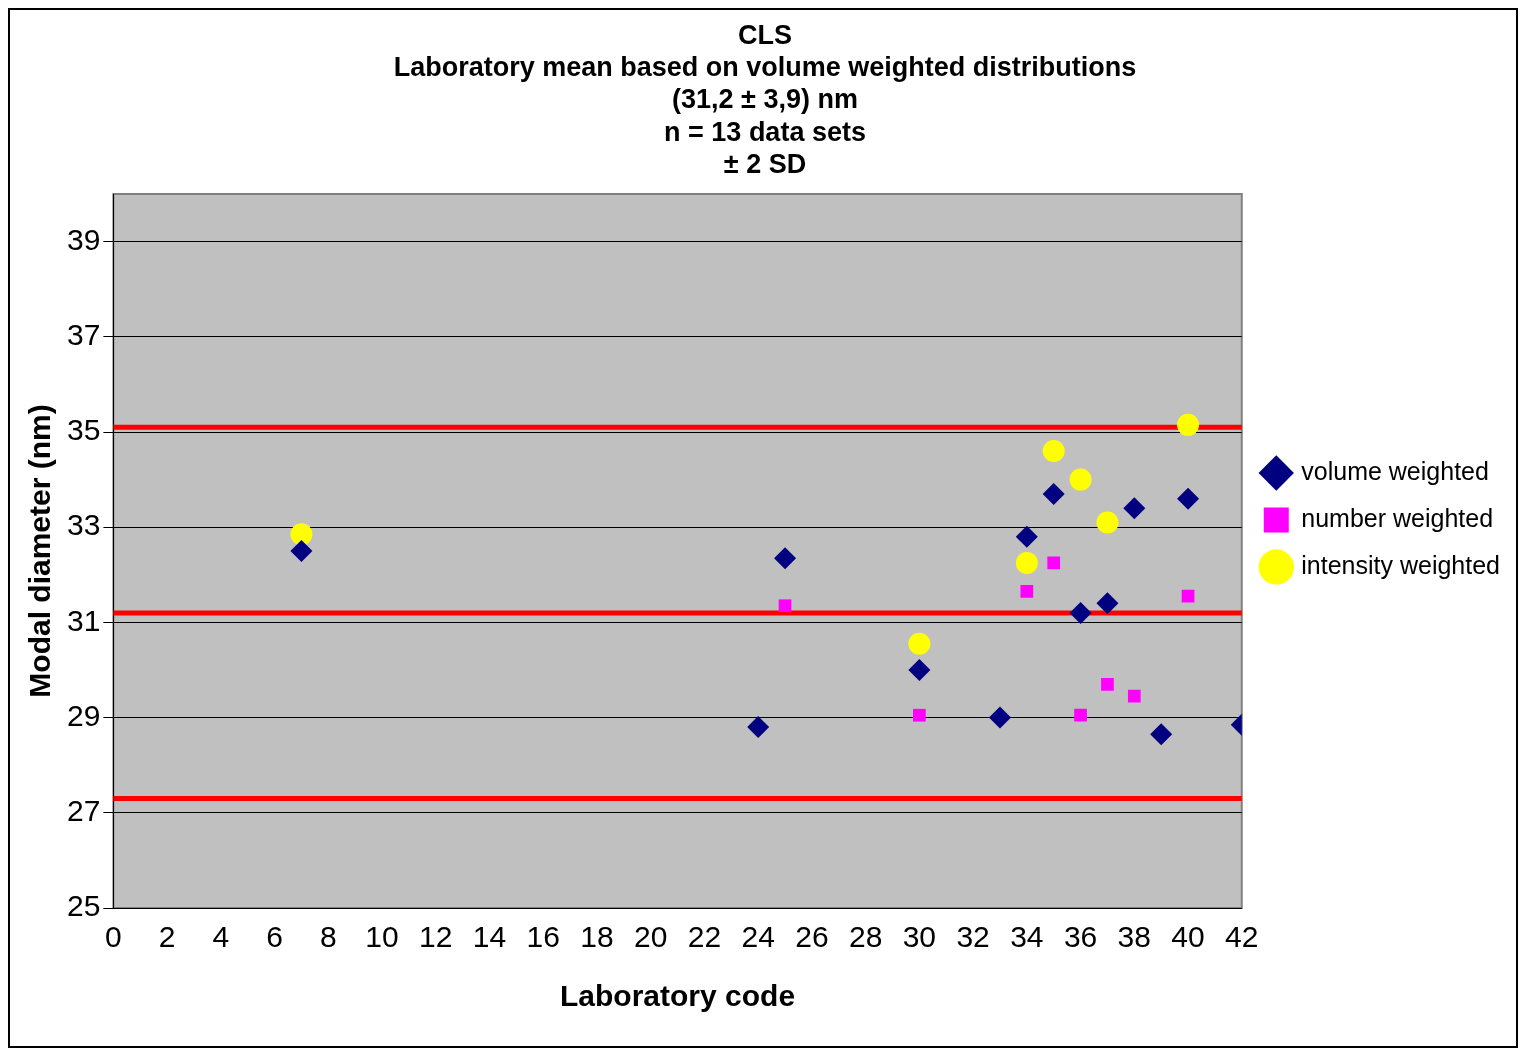 The image size is (1528, 1058). Describe the element at coordinates (328, 937) in the screenshot. I see `x-tick-label: 8` at that location.